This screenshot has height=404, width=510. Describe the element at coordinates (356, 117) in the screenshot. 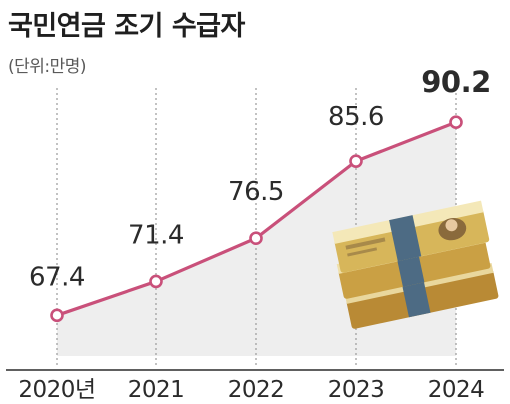

I see `data-label-3: 85.6` at that location.